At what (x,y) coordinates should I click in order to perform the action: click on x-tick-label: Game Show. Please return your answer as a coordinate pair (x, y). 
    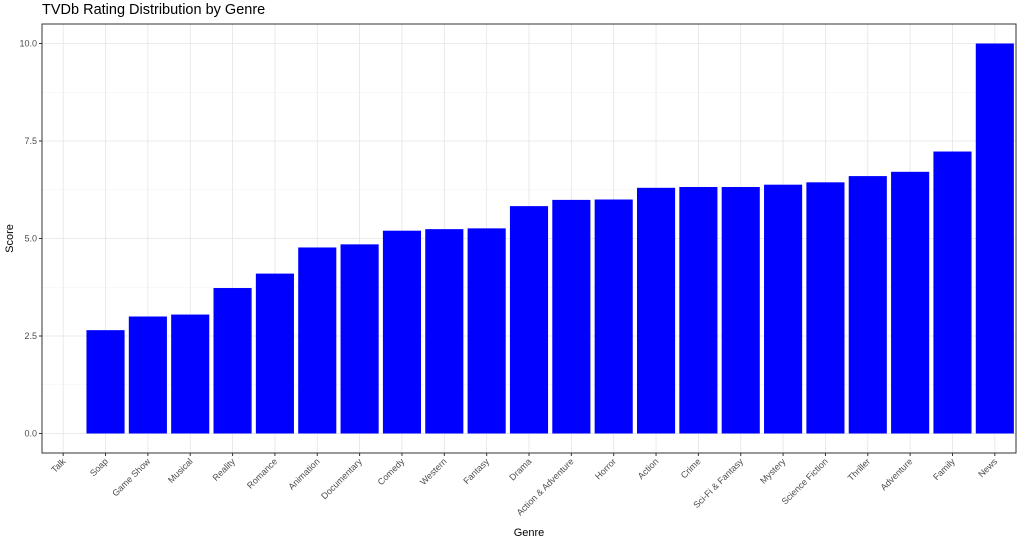
    Looking at the image, I should click on (131, 477).